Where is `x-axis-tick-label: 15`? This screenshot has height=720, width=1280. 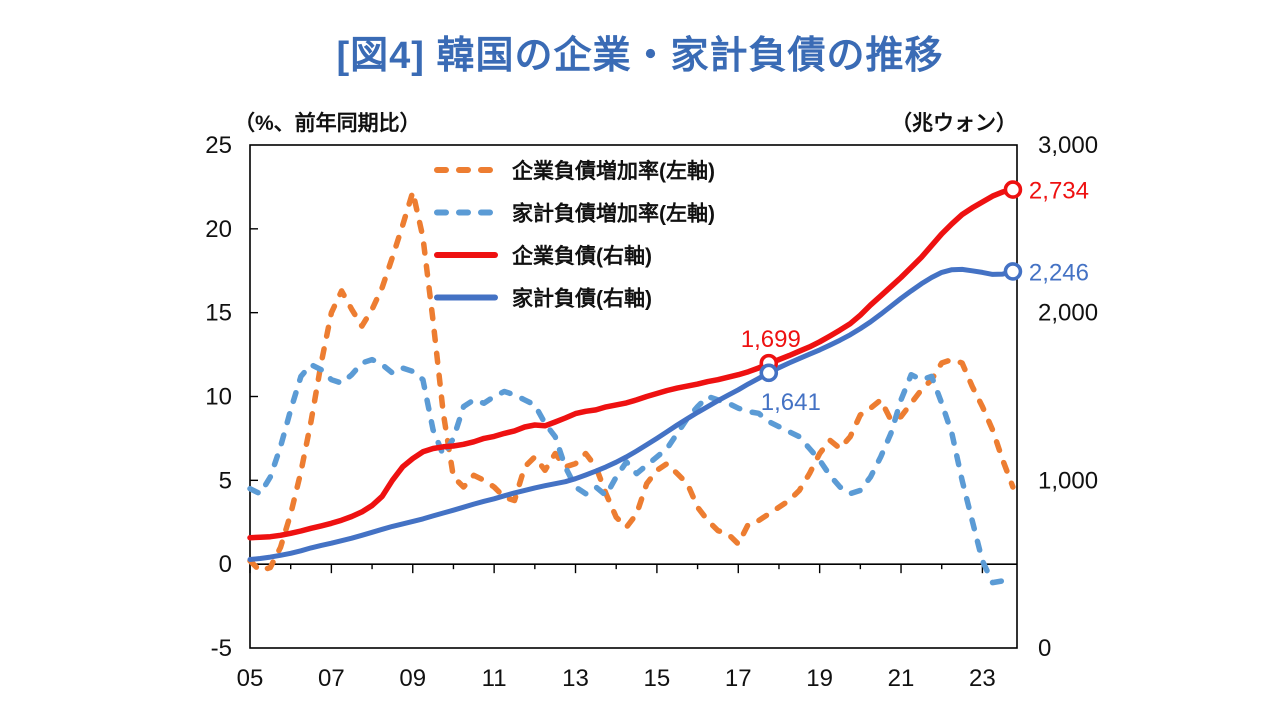 x-axis-tick-label: 15 is located at coordinates (657, 678).